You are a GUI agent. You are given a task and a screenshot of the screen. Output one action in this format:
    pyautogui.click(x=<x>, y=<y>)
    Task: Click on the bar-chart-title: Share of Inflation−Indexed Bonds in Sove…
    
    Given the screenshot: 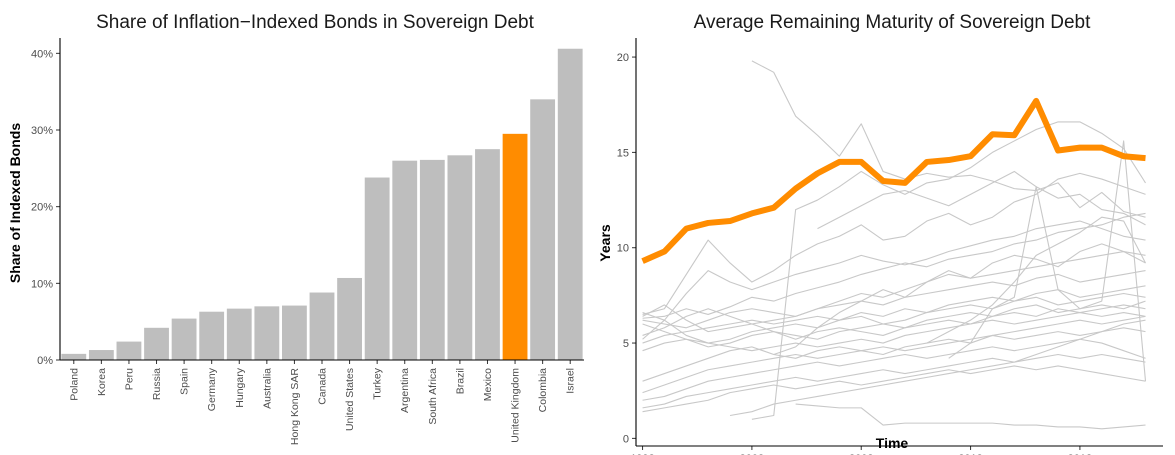 What is the action you would take?
    pyautogui.click(x=315, y=22)
    